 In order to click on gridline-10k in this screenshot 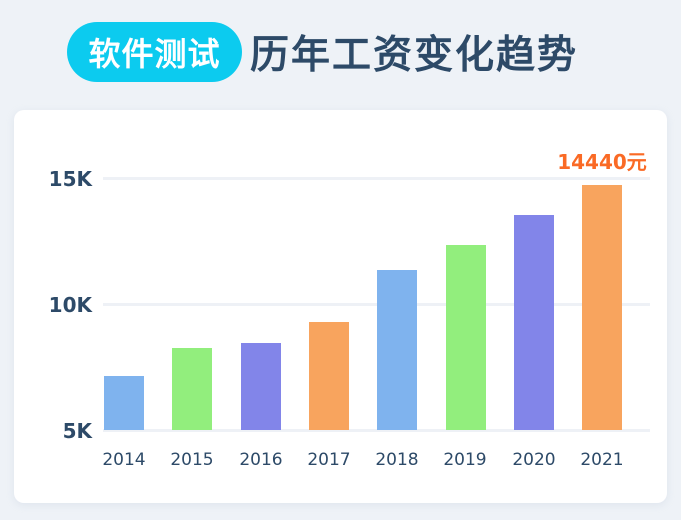, I will do `click(376, 304)`.